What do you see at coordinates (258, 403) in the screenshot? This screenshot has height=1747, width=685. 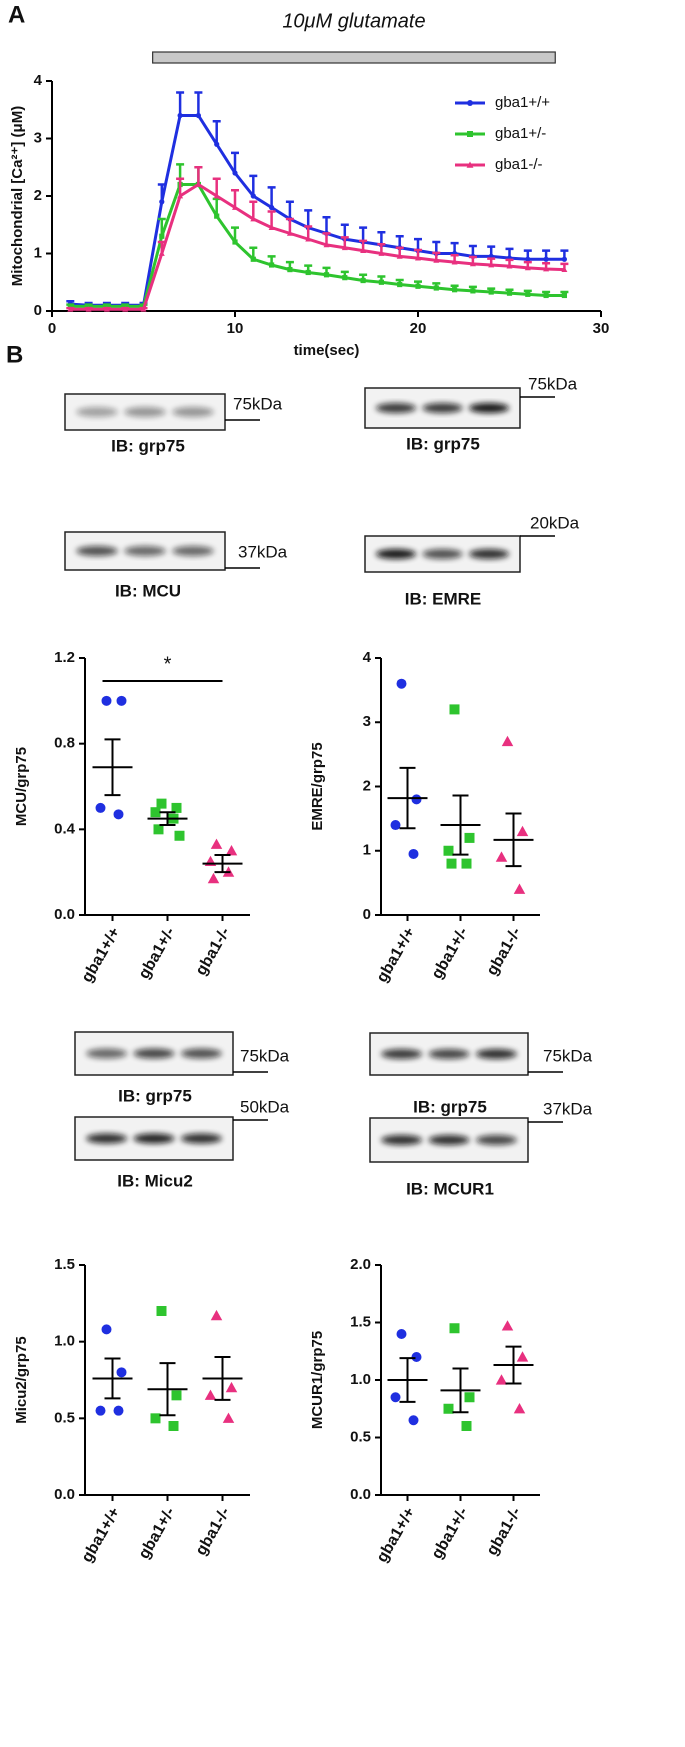 I see `kda-label: 75kDa` at bounding box center [258, 403].